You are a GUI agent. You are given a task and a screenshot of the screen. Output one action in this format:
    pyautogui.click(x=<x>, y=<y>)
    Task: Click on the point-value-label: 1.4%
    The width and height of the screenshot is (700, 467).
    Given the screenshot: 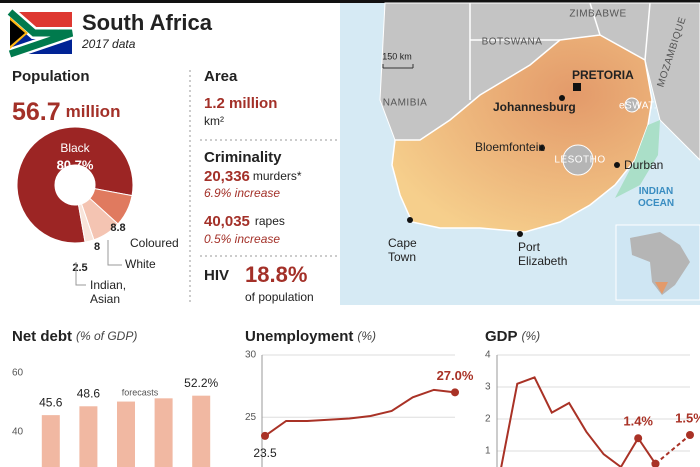 What is the action you would take?
    pyautogui.click(x=638, y=421)
    